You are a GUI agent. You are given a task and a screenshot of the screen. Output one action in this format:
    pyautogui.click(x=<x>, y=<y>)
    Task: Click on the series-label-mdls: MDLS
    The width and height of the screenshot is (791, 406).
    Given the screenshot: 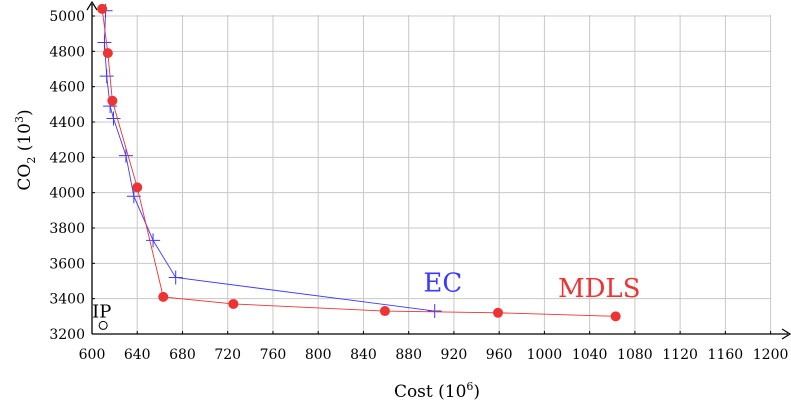 What is the action you would take?
    pyautogui.click(x=599, y=289)
    